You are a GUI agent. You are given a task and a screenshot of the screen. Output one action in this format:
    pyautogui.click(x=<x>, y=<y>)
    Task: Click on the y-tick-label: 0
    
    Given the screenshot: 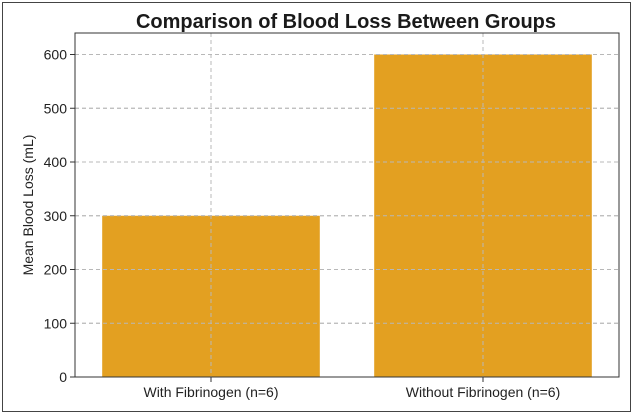 What is the action you would take?
    pyautogui.click(x=63, y=377)
    